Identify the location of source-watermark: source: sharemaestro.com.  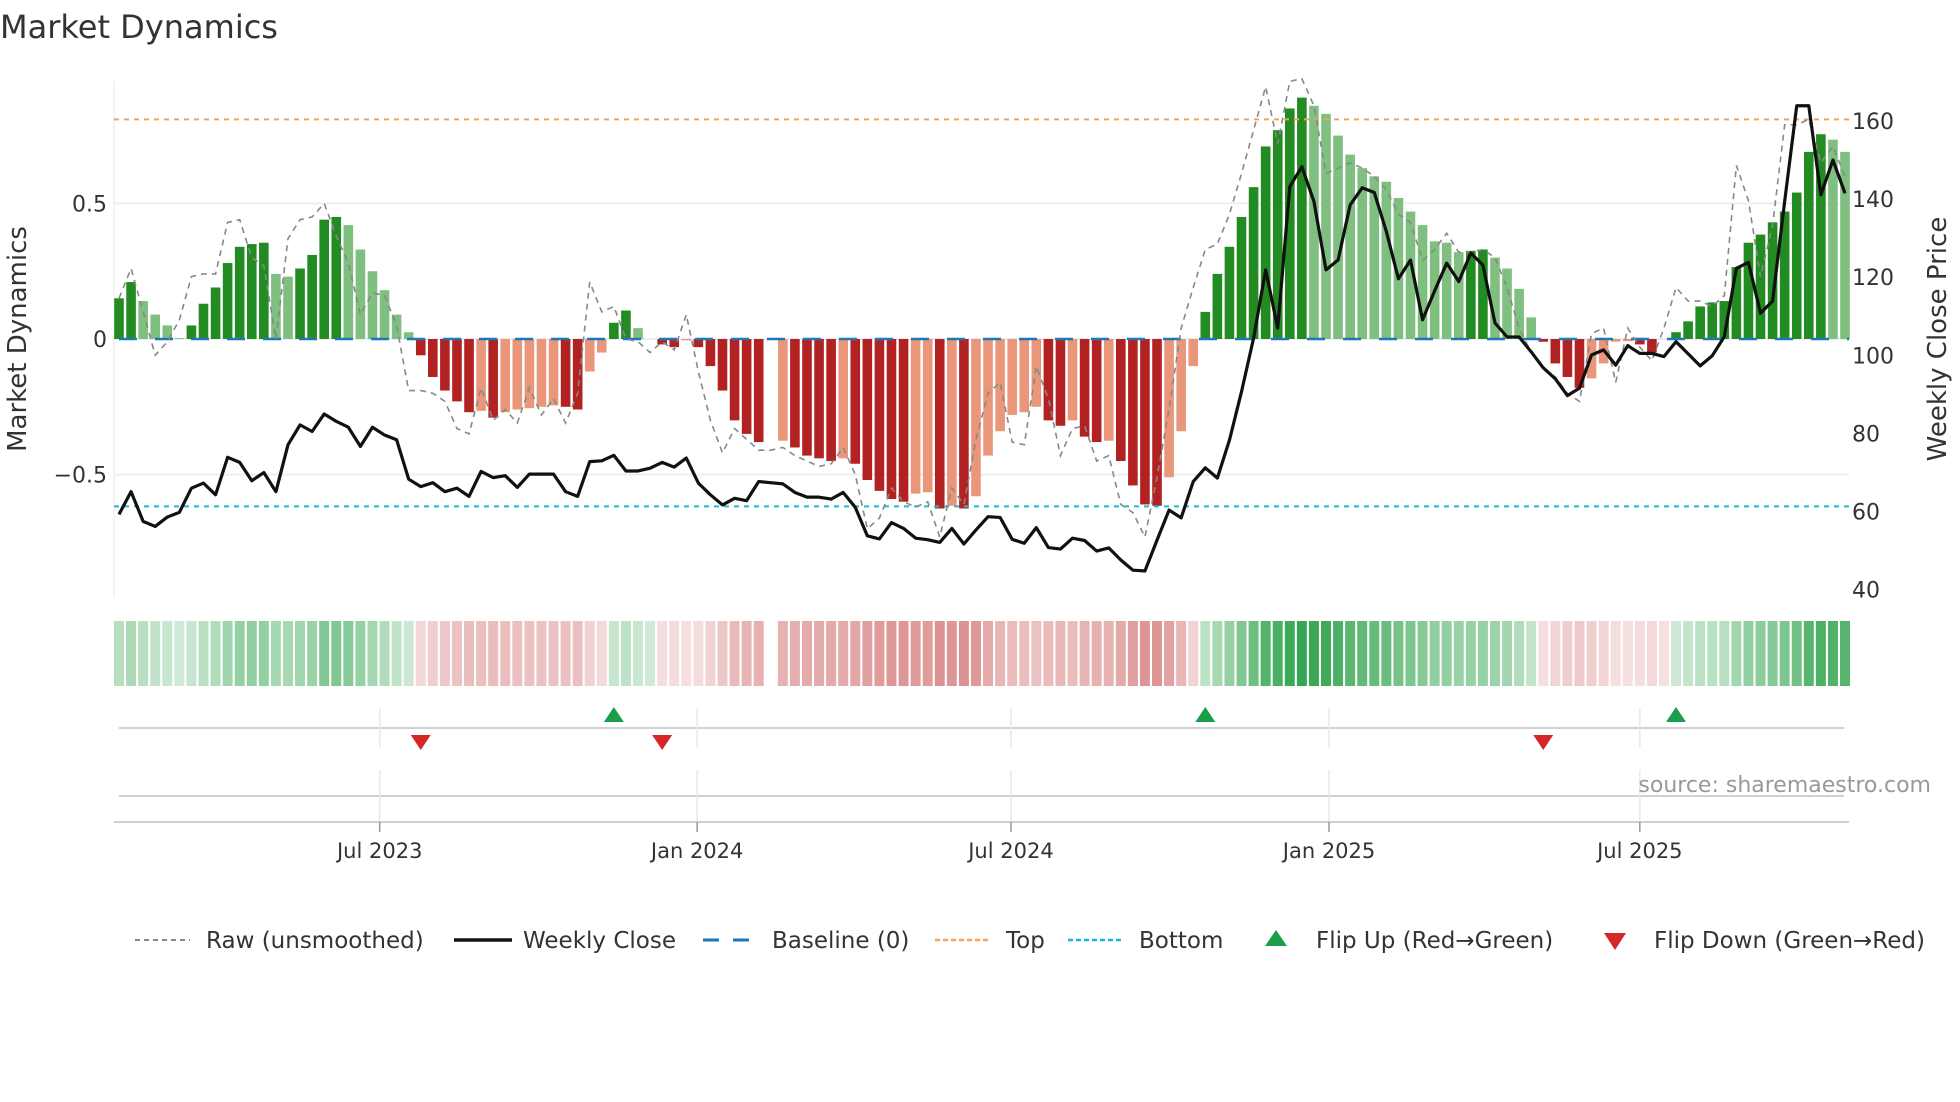
(1784, 785).